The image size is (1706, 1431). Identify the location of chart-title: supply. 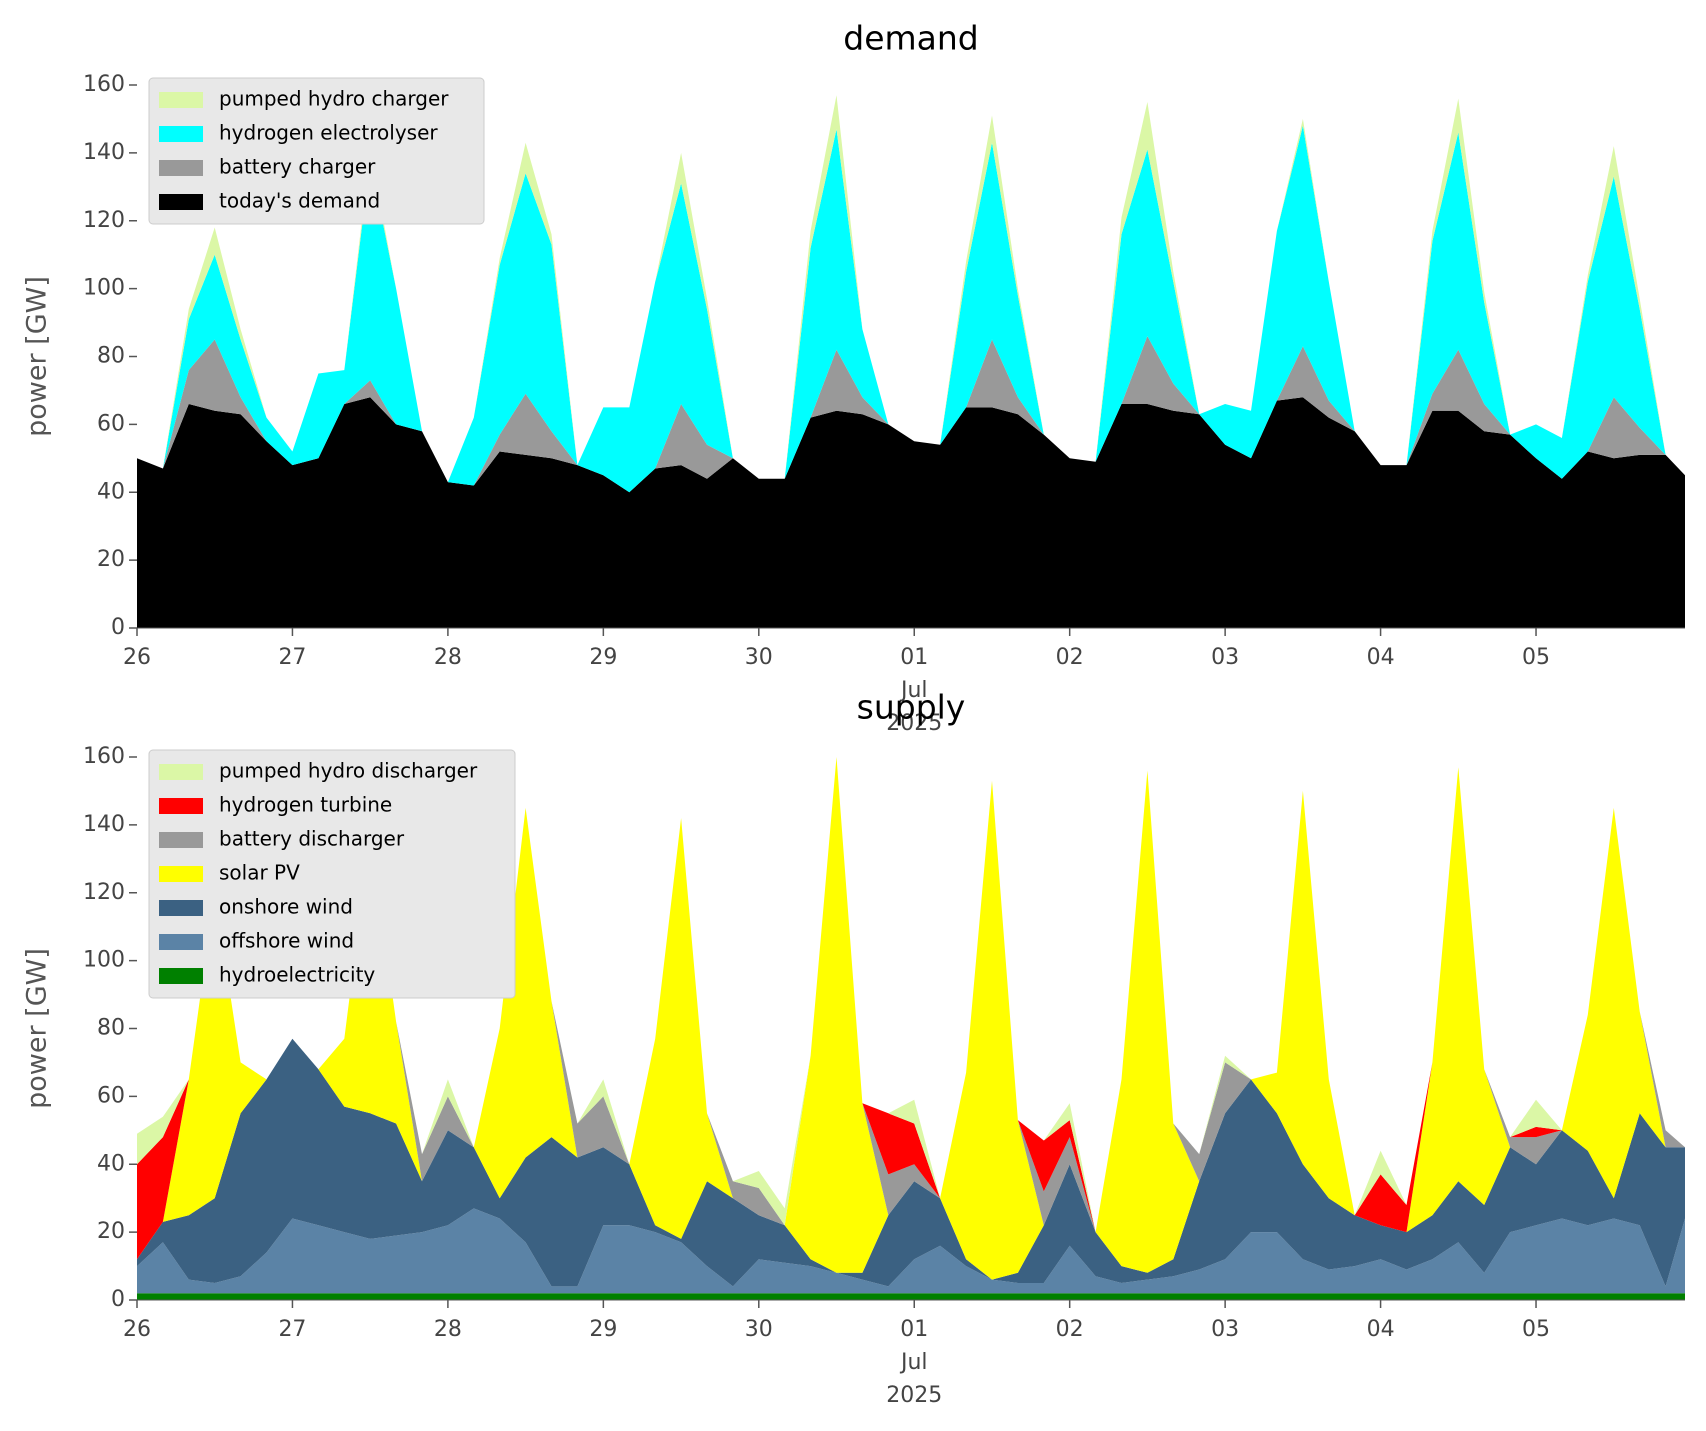
(911, 707).